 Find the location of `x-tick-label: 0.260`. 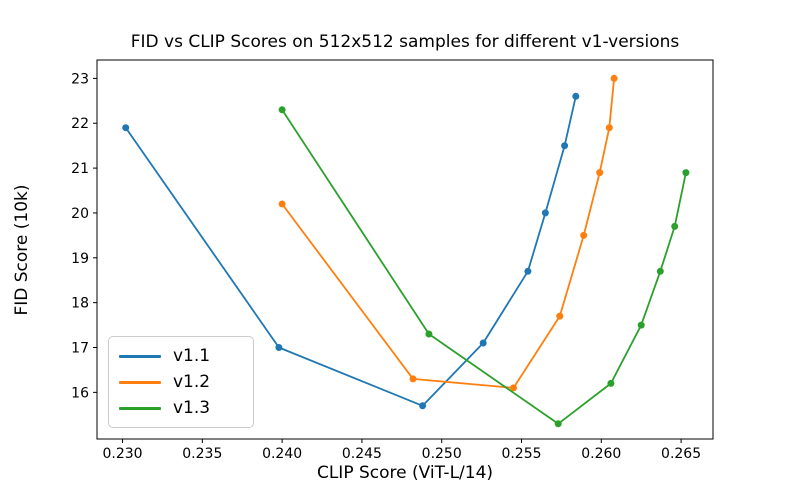

x-tick-label: 0.260 is located at coordinates (601, 454).